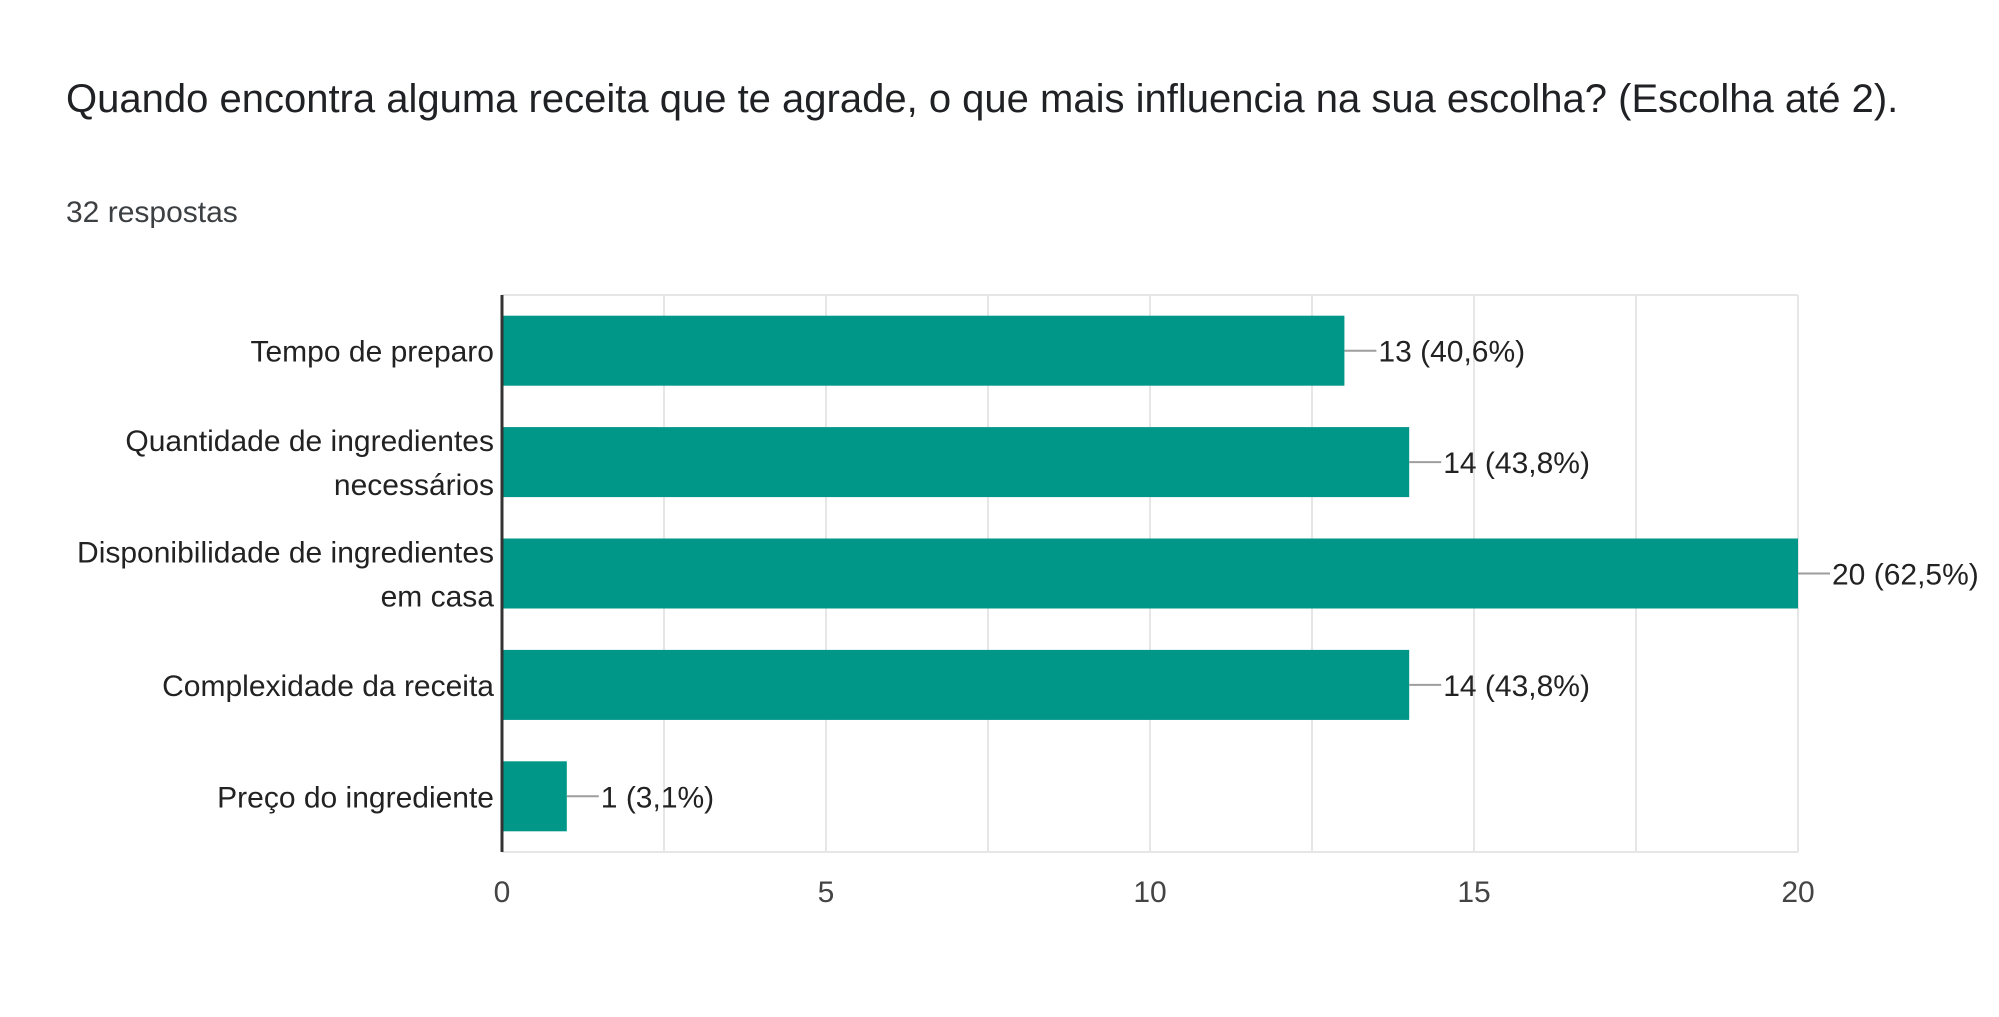 This screenshot has width=1999, height=1017. What do you see at coordinates (438, 597) in the screenshot?
I see `category-label: em casa` at bounding box center [438, 597].